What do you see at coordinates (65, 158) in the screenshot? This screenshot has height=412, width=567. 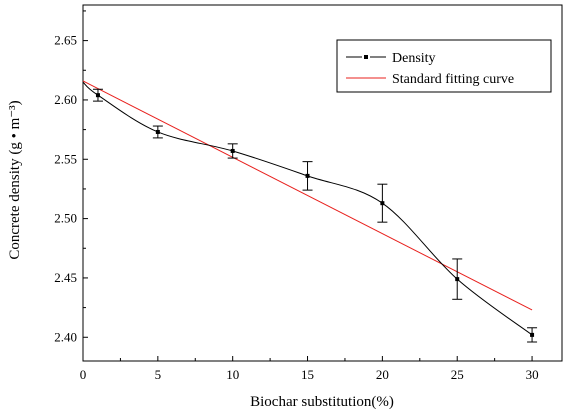 I see `y-tick-label: 2.55` at bounding box center [65, 158].